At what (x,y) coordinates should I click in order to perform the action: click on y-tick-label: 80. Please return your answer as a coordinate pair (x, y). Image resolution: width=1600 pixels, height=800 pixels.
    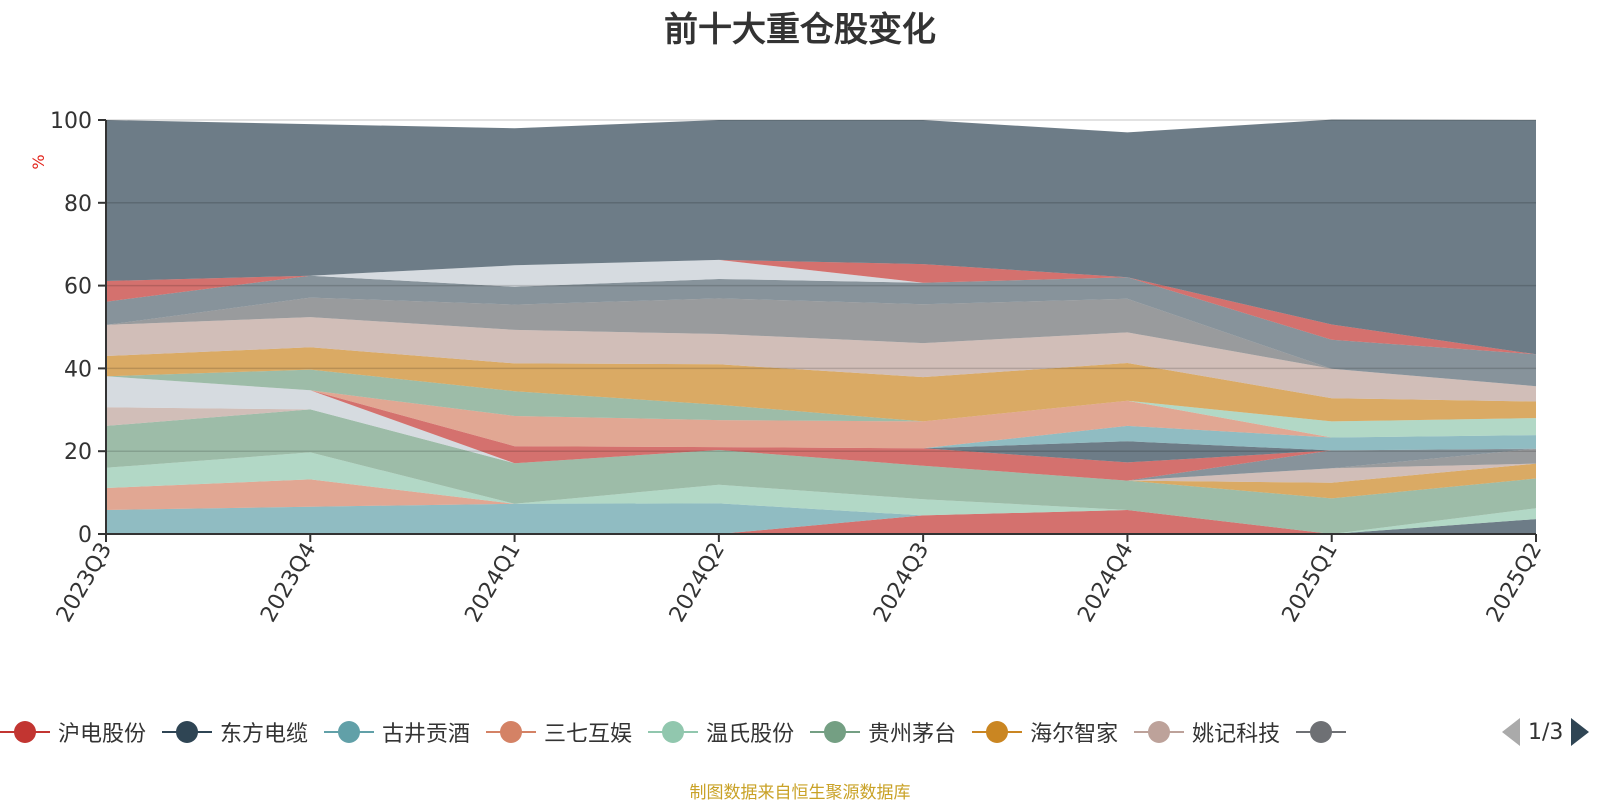
    Looking at the image, I should click on (78, 204).